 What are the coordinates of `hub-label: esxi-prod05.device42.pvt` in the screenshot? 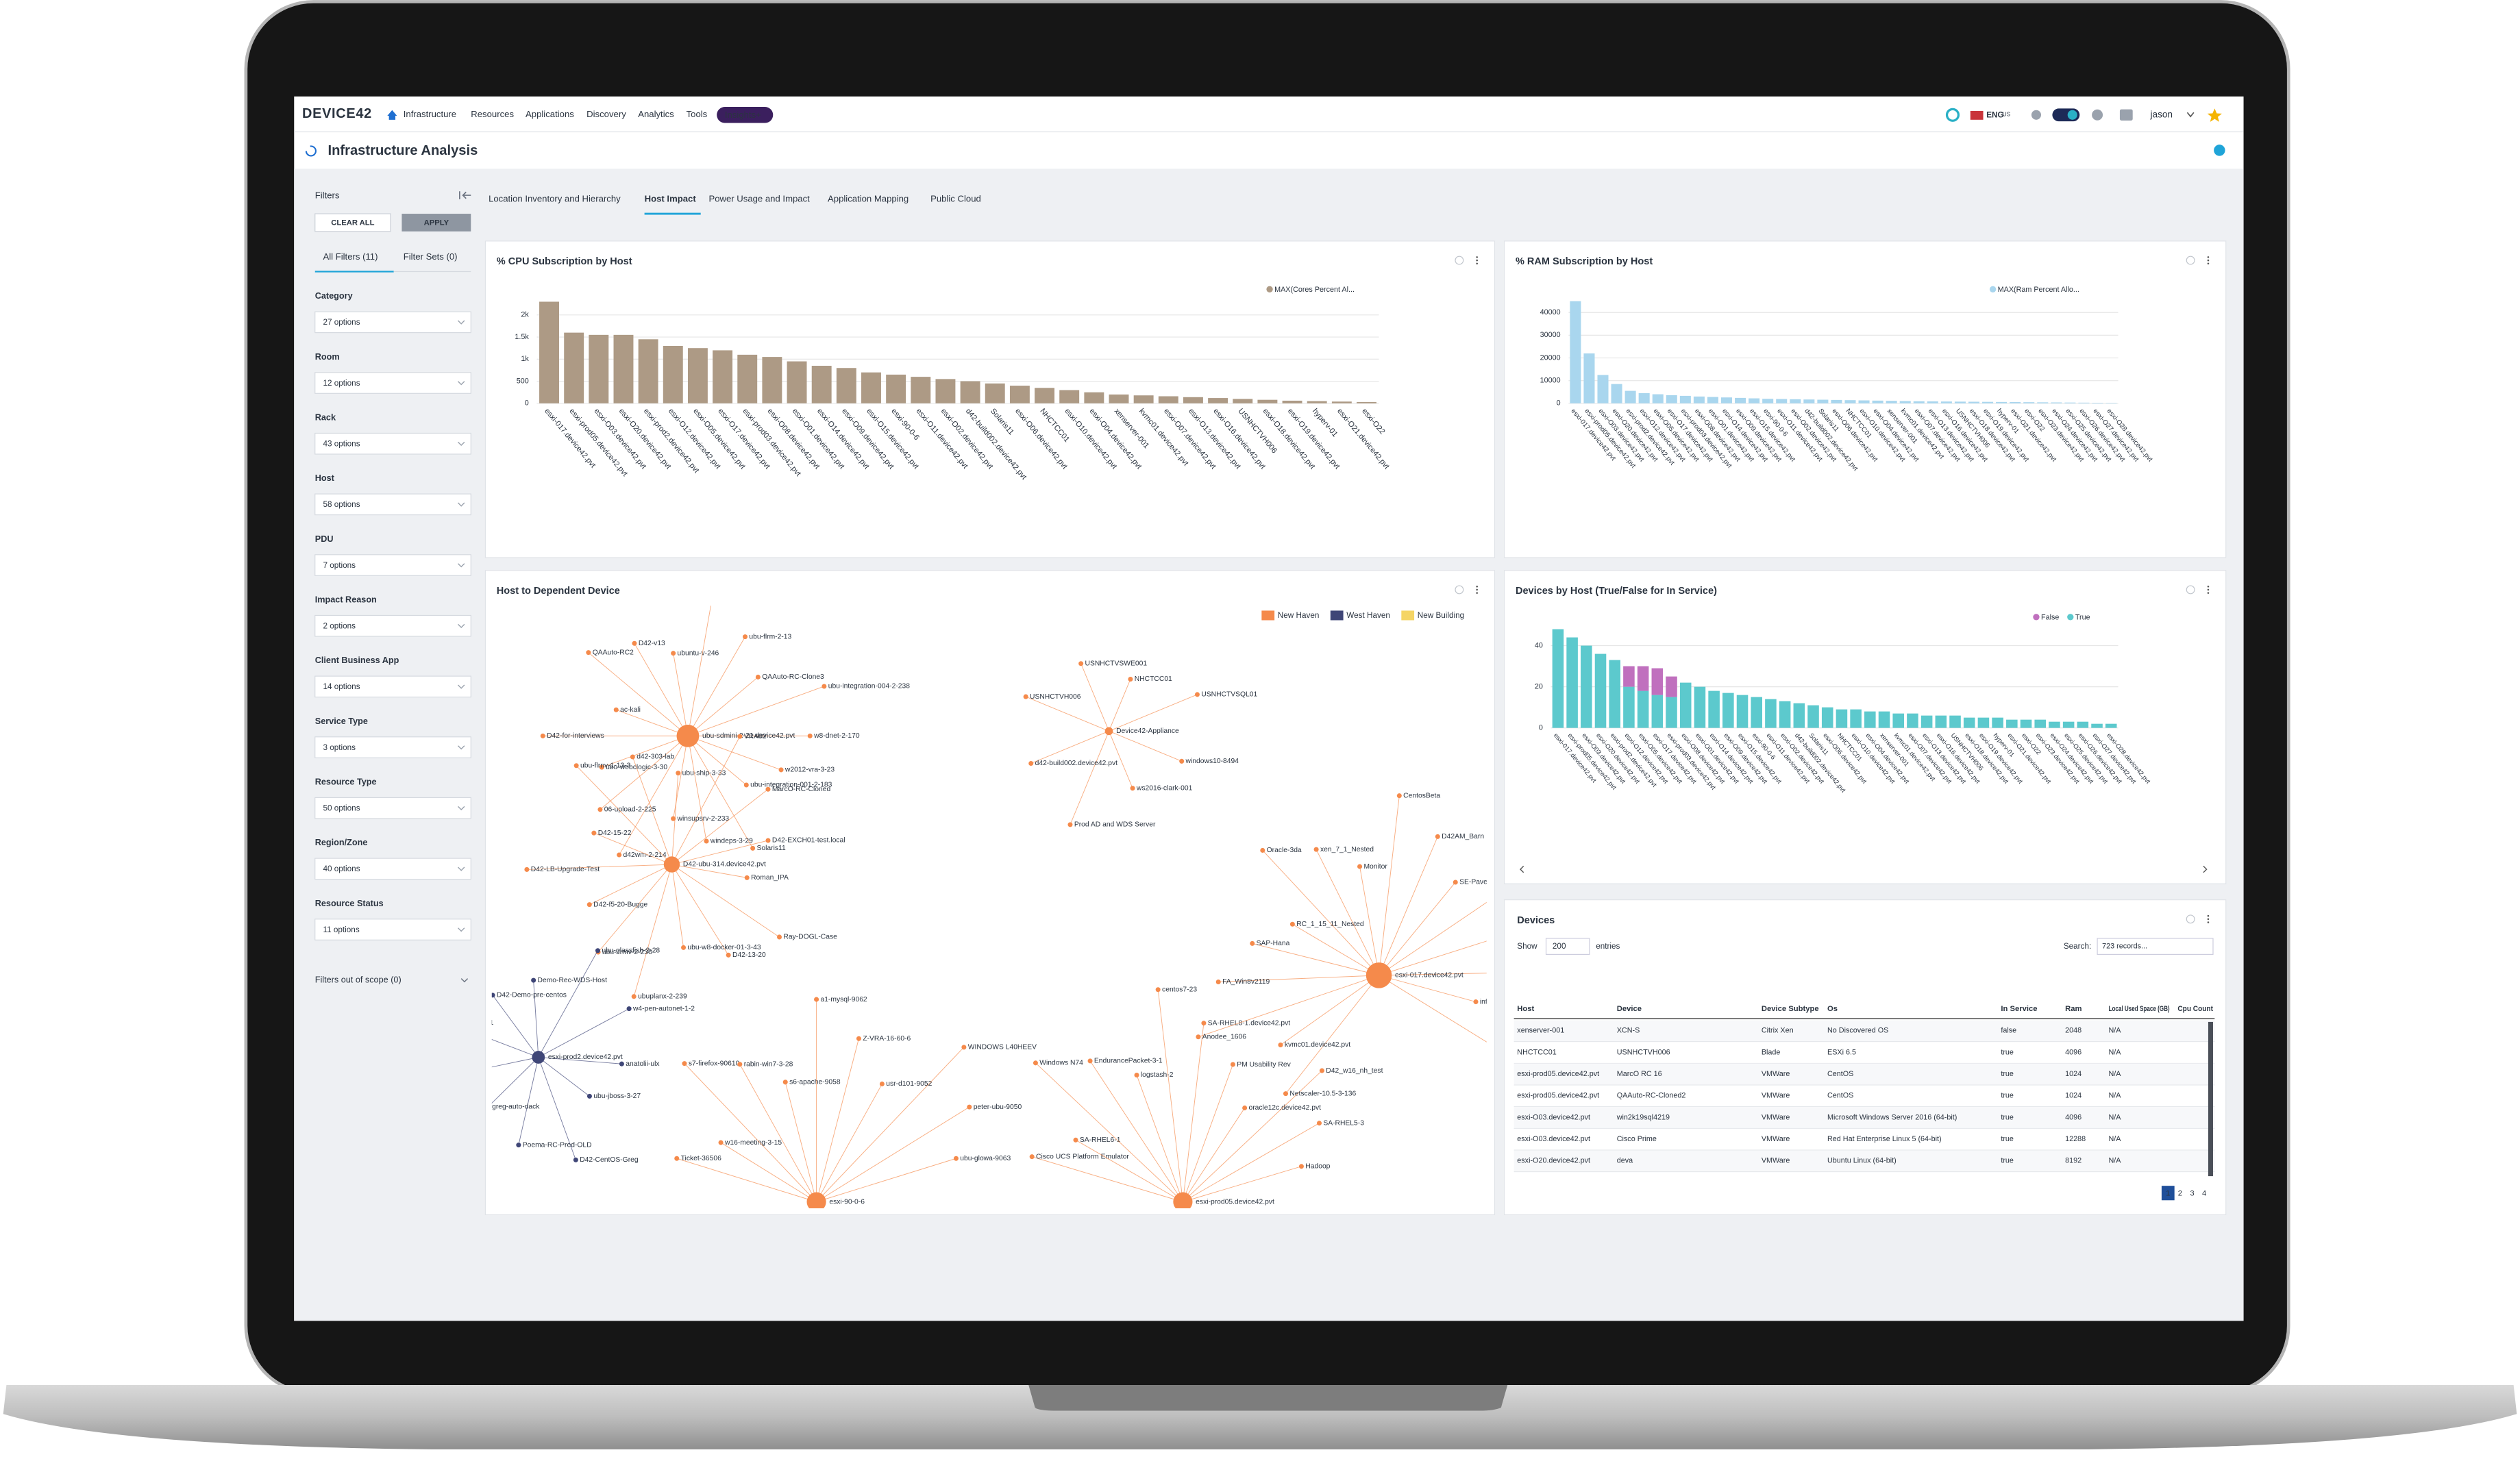 It's located at (1235, 1202).